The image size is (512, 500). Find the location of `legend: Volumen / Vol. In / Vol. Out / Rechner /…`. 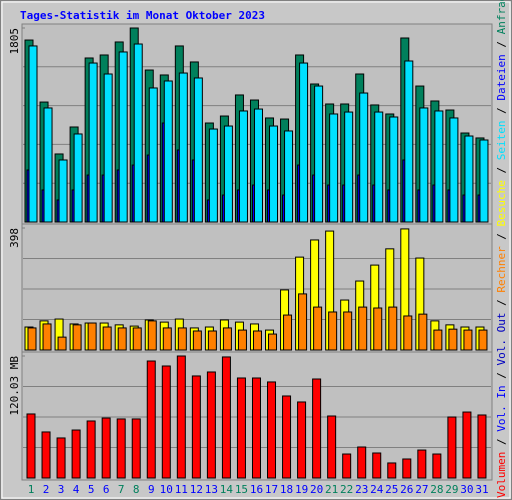

legend: Volumen / Vol. In / Vol. Out / Rechner /… is located at coordinates (501, 249).